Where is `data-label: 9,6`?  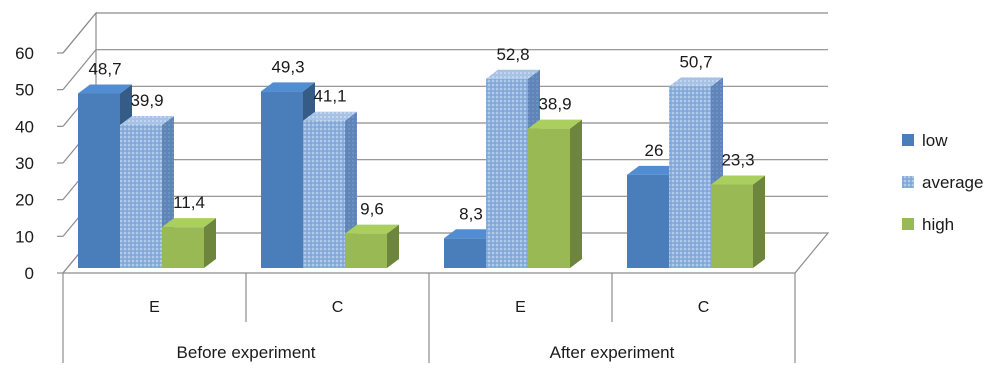
data-label: 9,6 is located at coordinates (372, 209).